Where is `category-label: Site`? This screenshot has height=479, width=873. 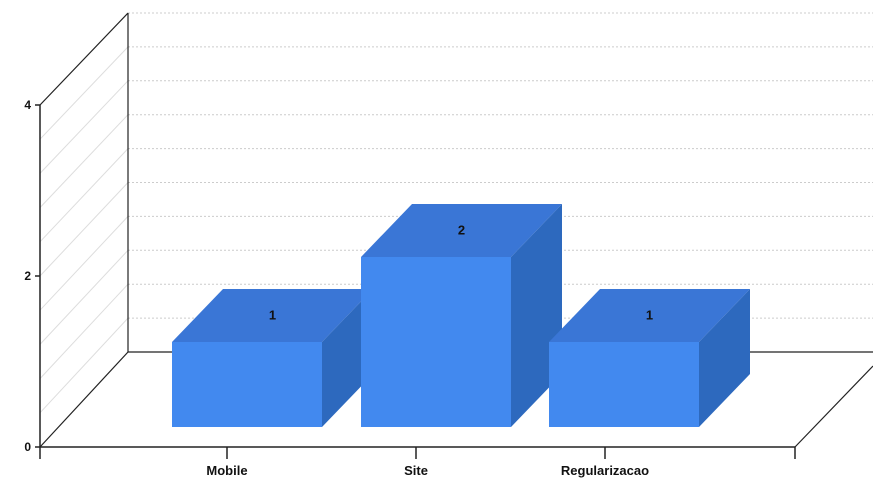 category-label: Site is located at coordinates (416, 470).